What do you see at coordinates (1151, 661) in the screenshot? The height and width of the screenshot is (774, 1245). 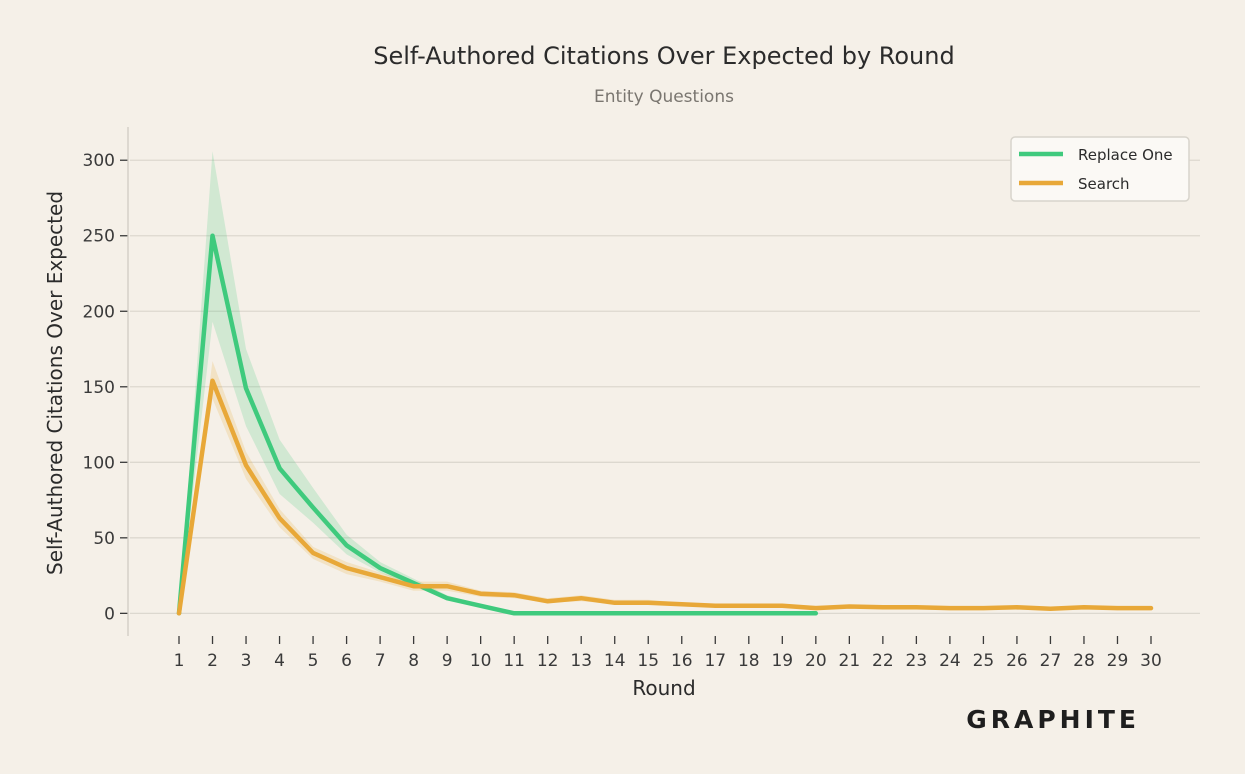 I see `x-tick-label: 30` at bounding box center [1151, 661].